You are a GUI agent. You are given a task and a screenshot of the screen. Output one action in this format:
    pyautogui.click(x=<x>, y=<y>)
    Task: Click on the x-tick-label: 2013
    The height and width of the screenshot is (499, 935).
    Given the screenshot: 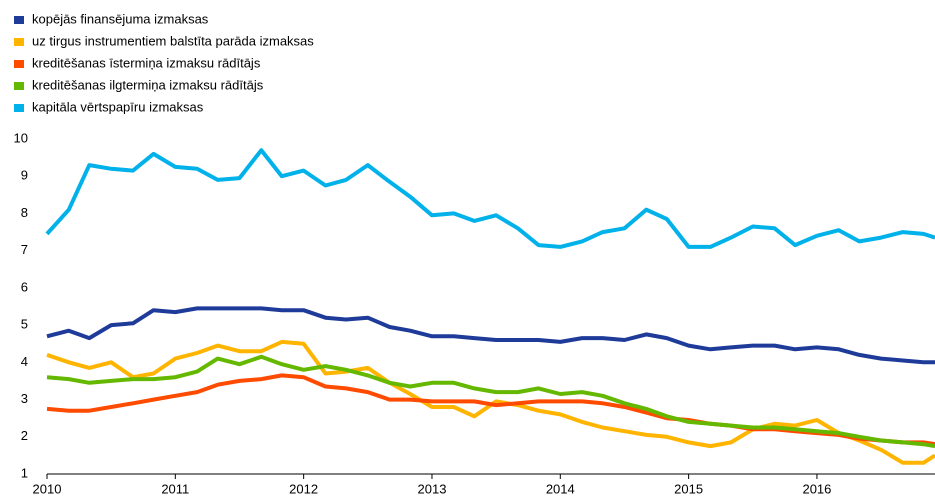 What is the action you would take?
    pyautogui.click(x=432, y=488)
    